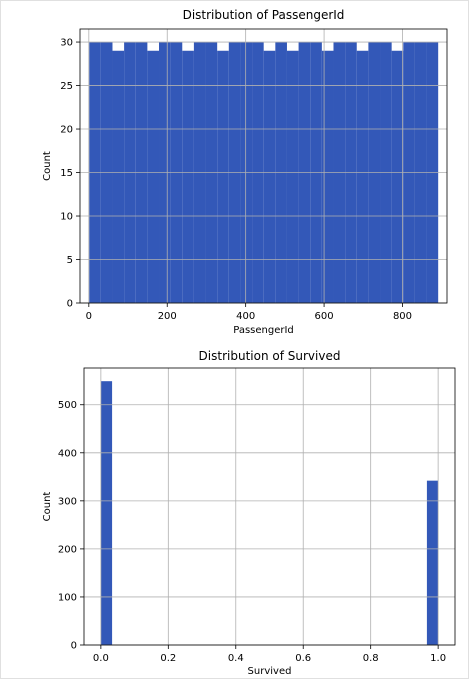 The image size is (472, 680). I want to click on y-tick-label: 100, so click(67, 597).